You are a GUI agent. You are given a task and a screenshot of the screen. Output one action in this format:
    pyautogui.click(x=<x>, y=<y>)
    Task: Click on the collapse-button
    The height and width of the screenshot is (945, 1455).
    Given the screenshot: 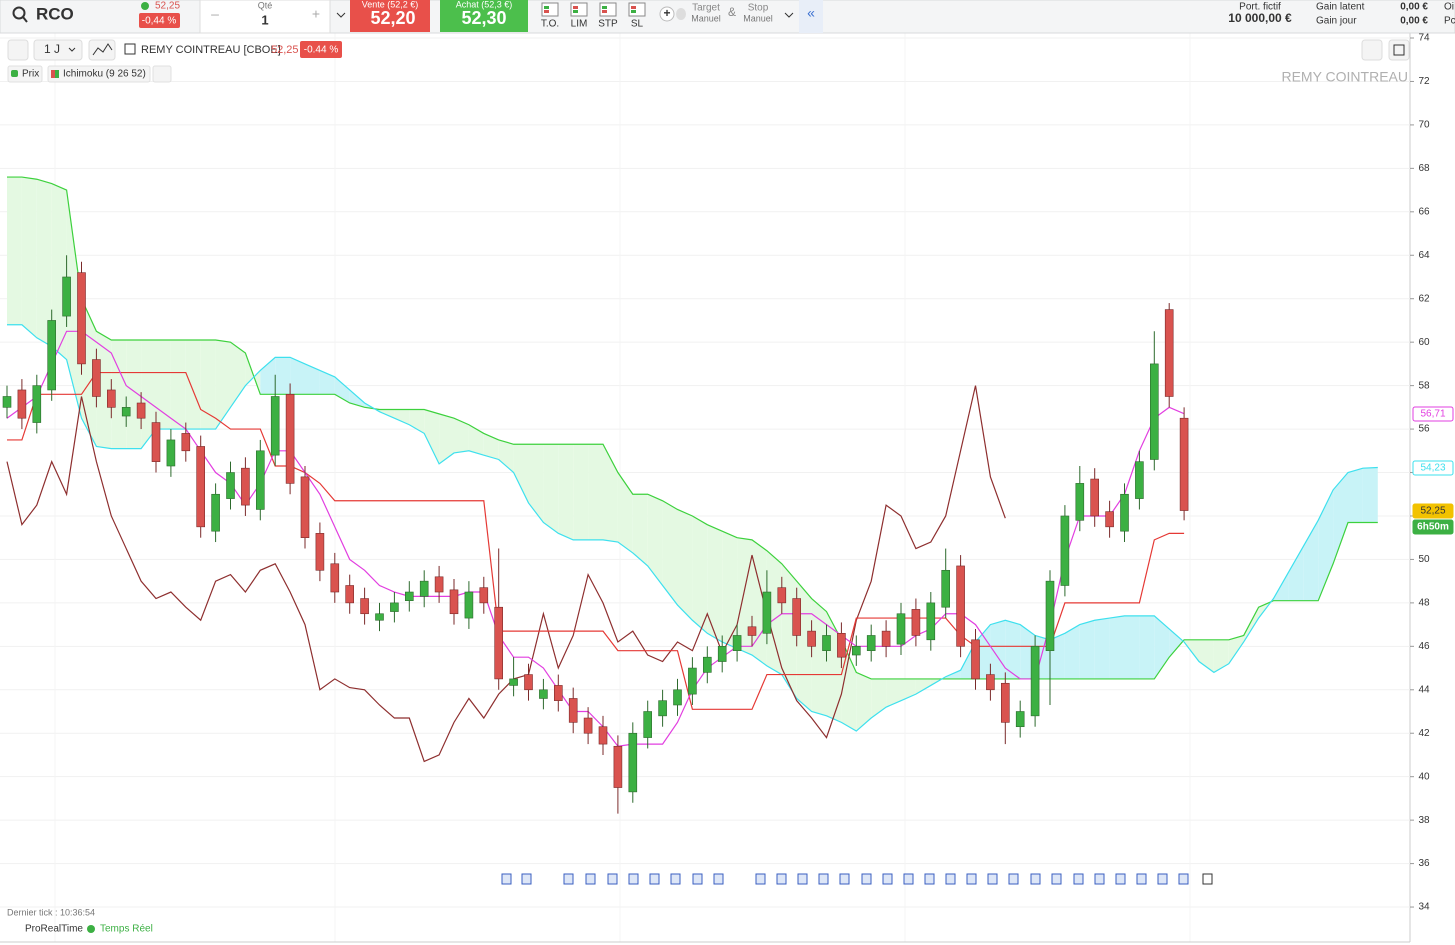 What is the action you would take?
    pyautogui.click(x=811, y=16)
    